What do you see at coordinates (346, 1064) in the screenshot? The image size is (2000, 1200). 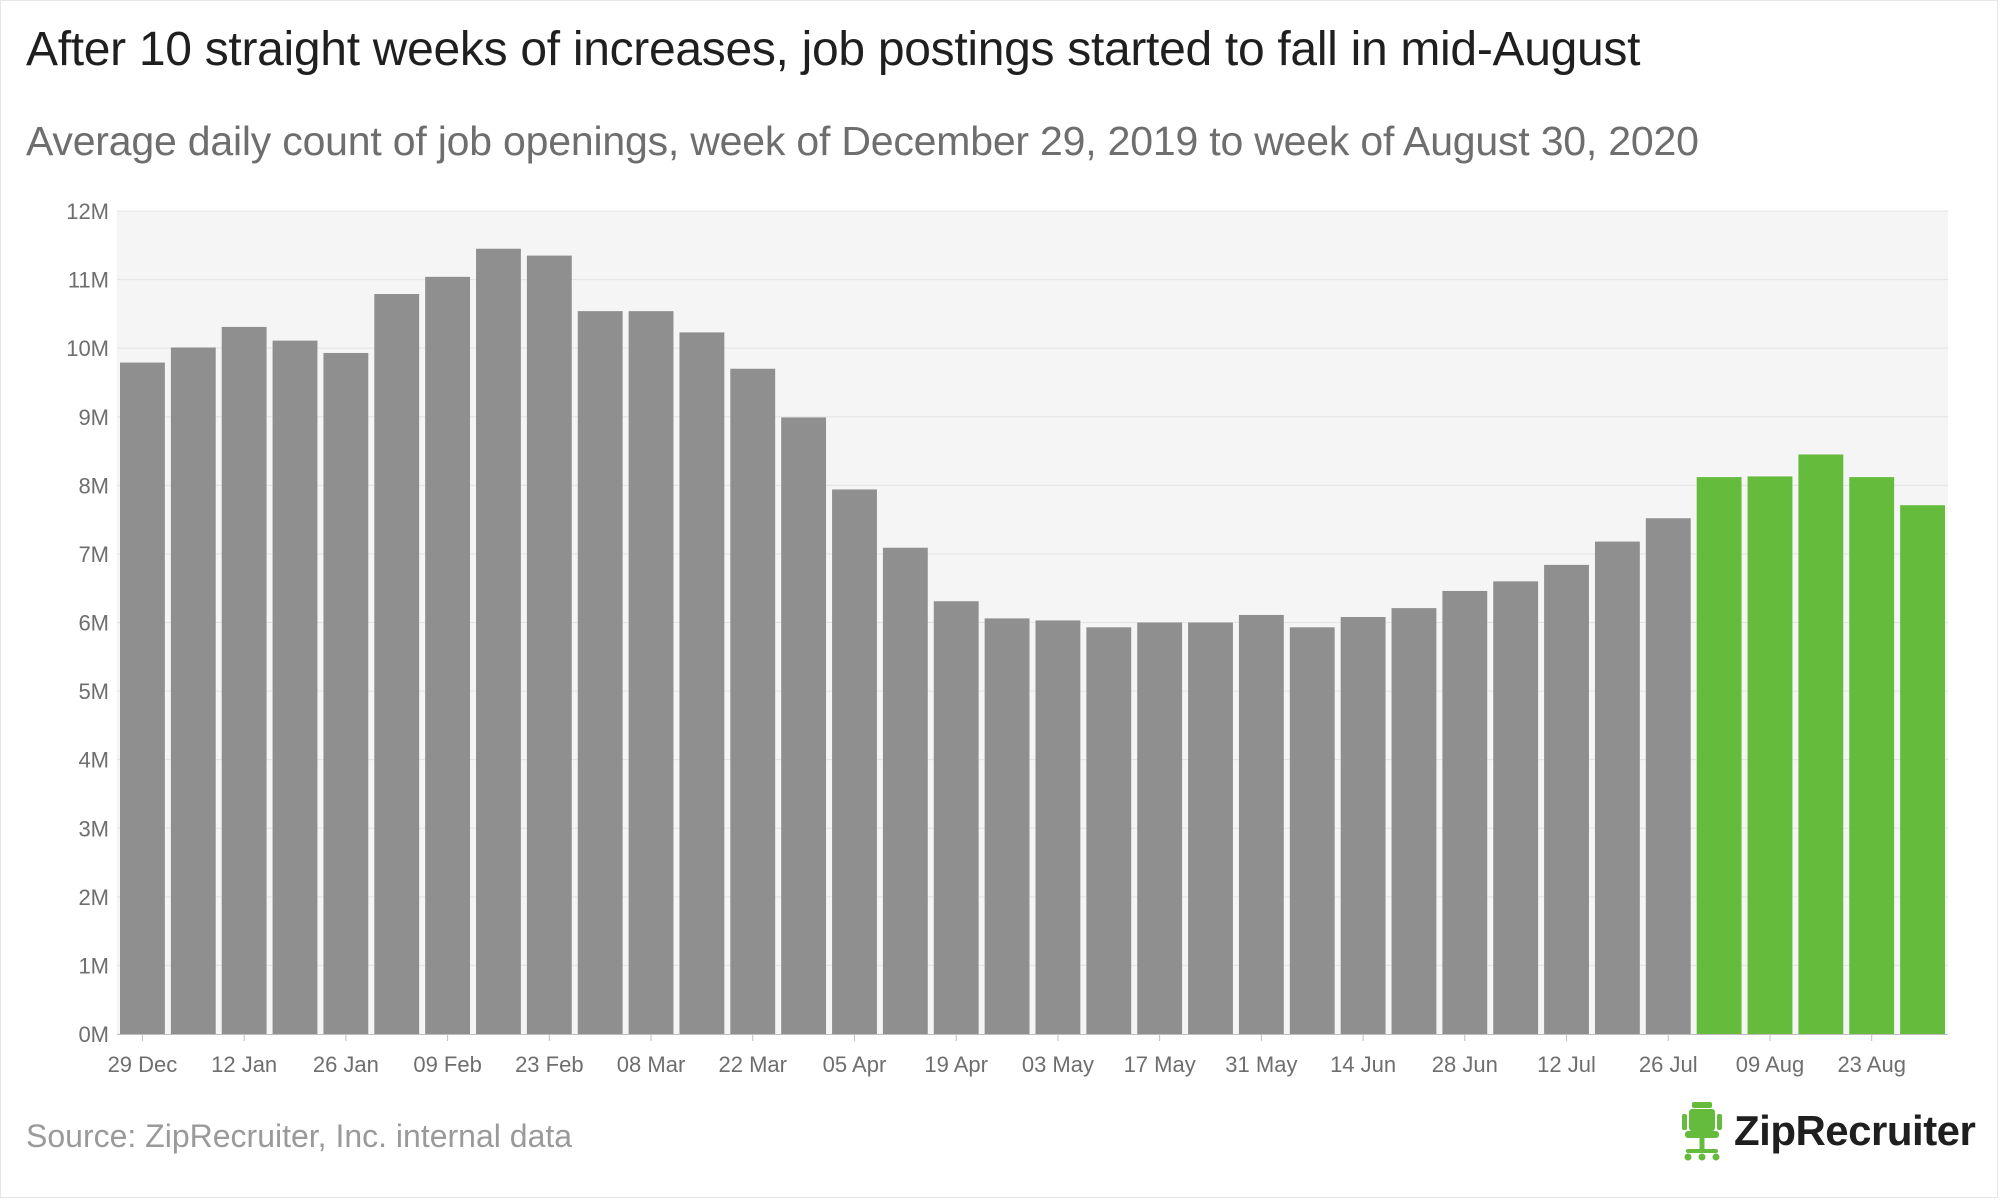 I see `x-tick-label: 26 Jan` at bounding box center [346, 1064].